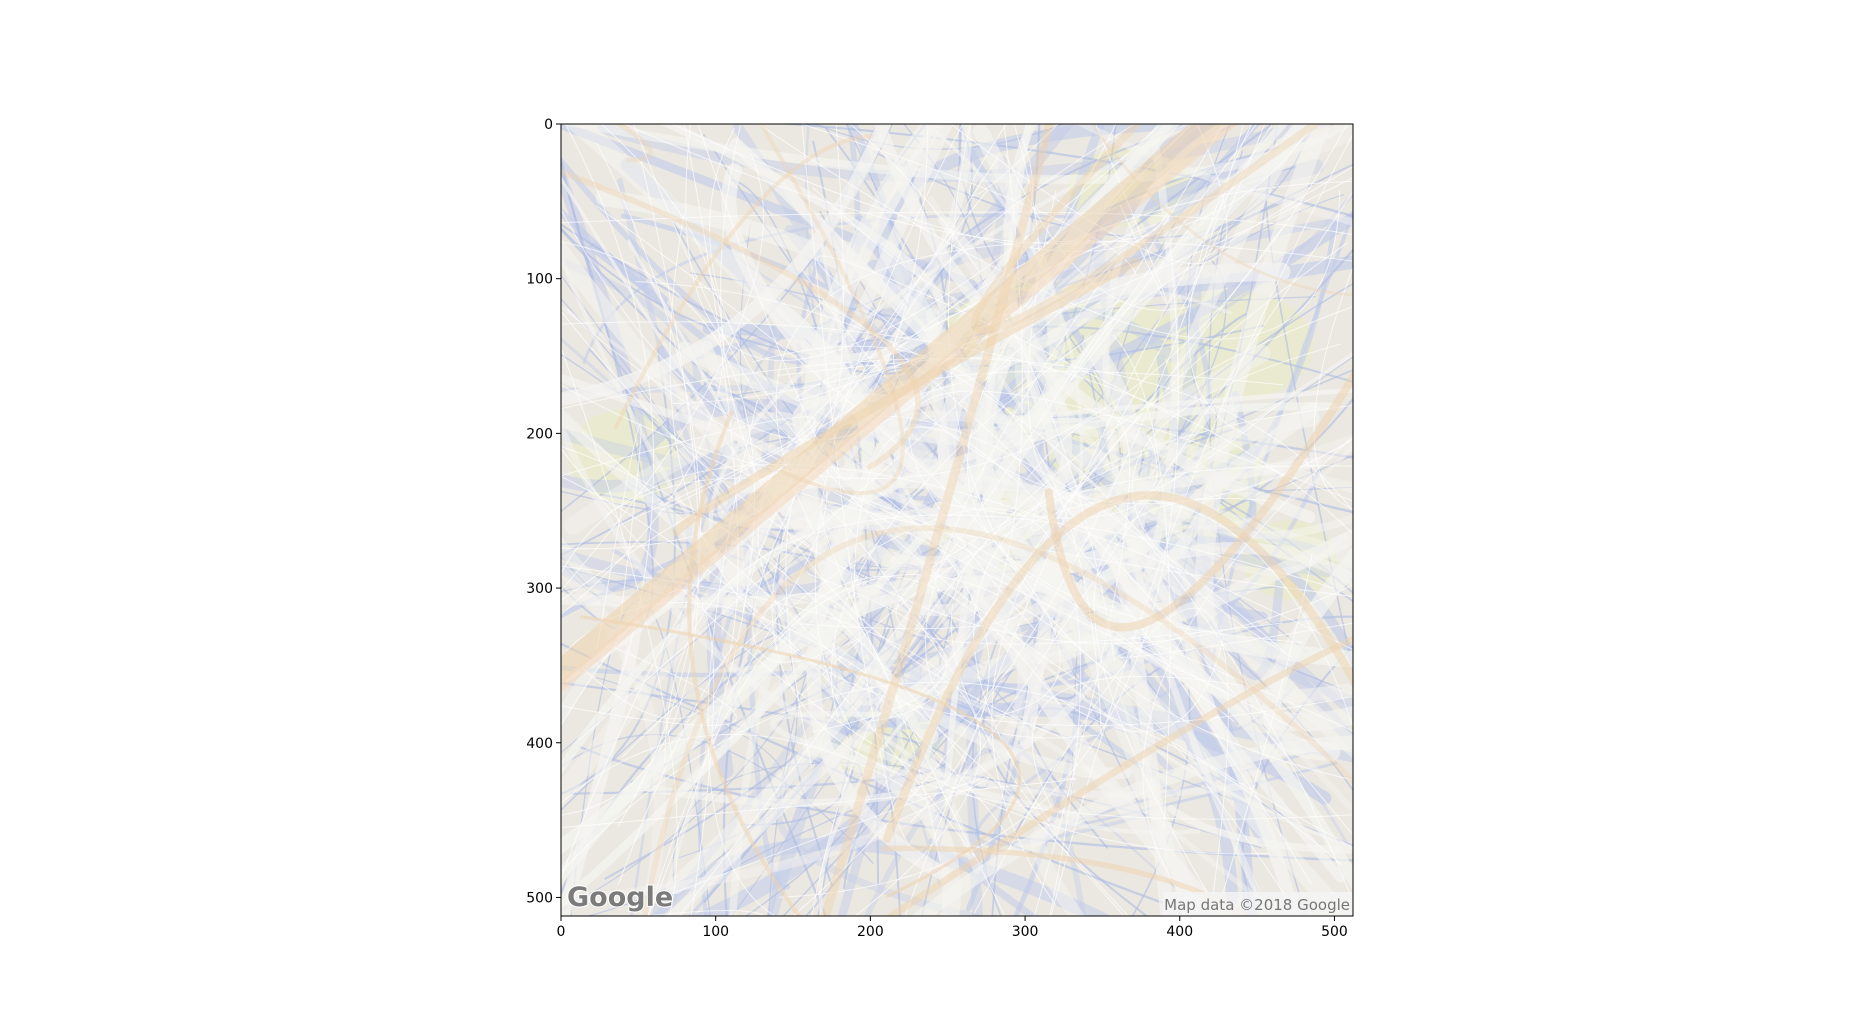 This screenshot has width=1855, height=1026. What do you see at coordinates (1334, 932) in the screenshot?
I see `x-tick-label: 500` at bounding box center [1334, 932].